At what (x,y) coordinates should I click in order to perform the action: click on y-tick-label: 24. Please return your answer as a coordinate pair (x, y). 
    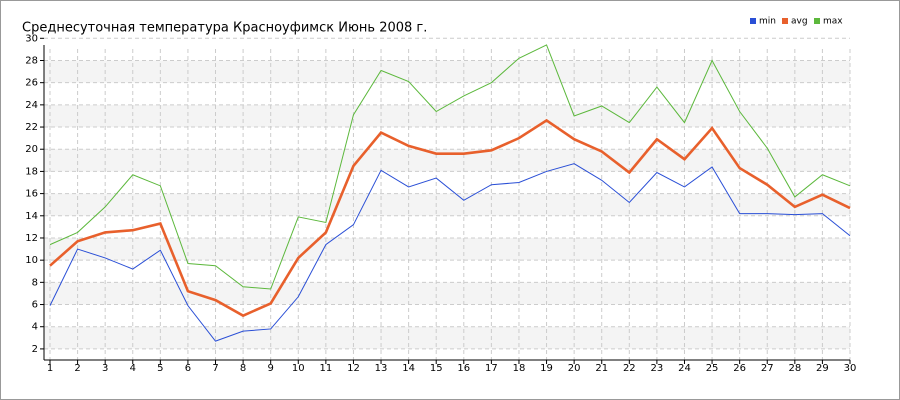
    Looking at the image, I should click on (31, 105).